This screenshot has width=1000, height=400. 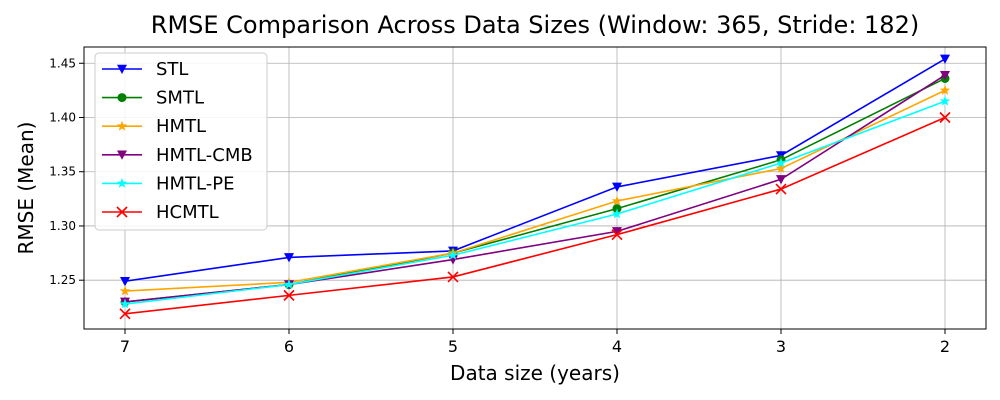 What do you see at coordinates (154, 126) in the screenshot?
I see `legend-item: HMTL` at bounding box center [154, 126].